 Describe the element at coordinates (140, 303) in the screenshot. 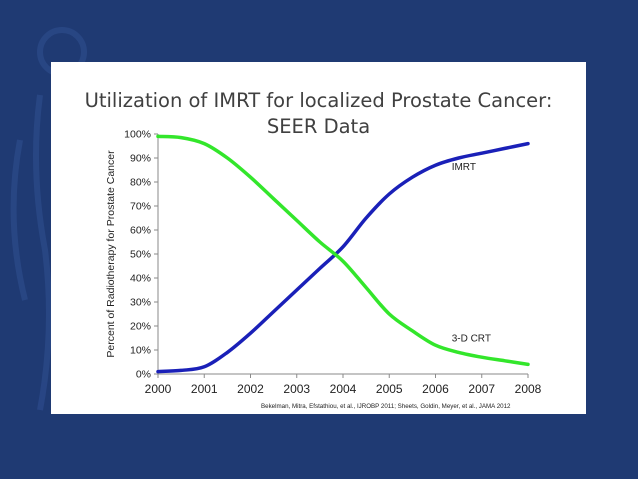

I see `y-tick-label: 30%` at that location.